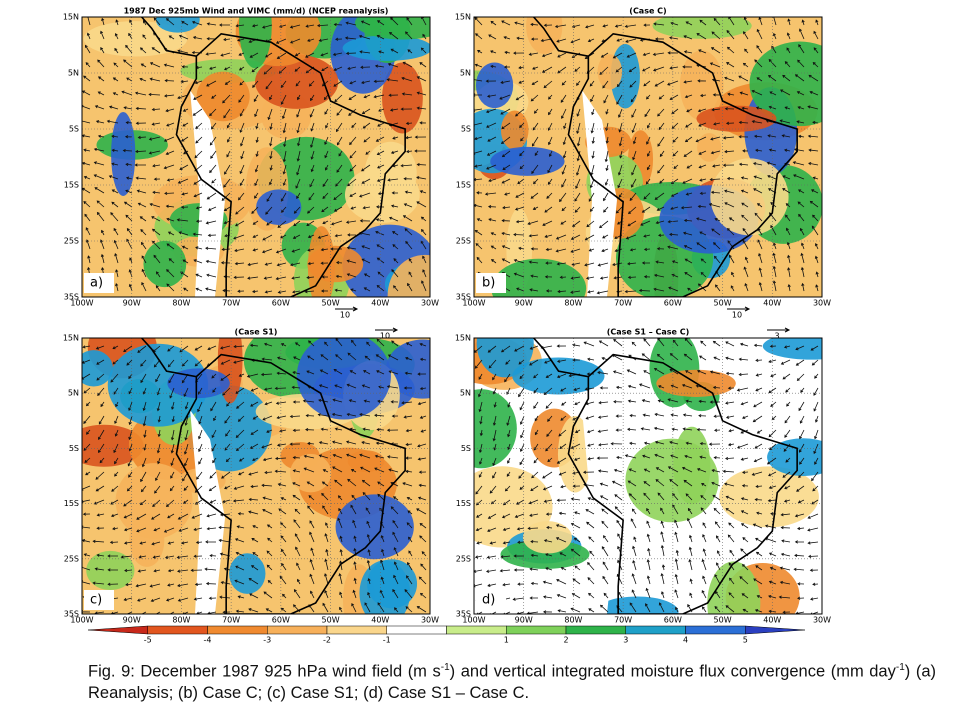 This screenshot has height=720, width=960. What do you see at coordinates (207, 193) in the screenshot?
I see `andes-mask` at bounding box center [207, 193].